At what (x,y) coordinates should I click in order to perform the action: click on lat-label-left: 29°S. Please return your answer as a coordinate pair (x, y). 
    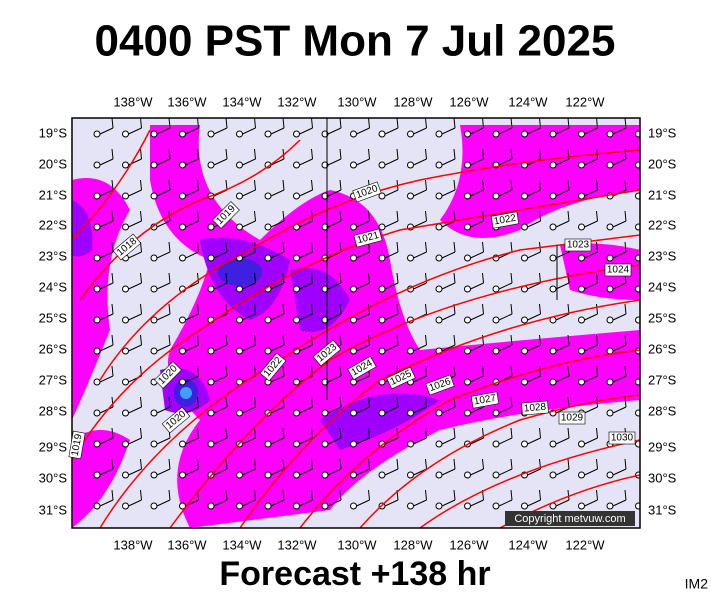
    Looking at the image, I should click on (53, 446).